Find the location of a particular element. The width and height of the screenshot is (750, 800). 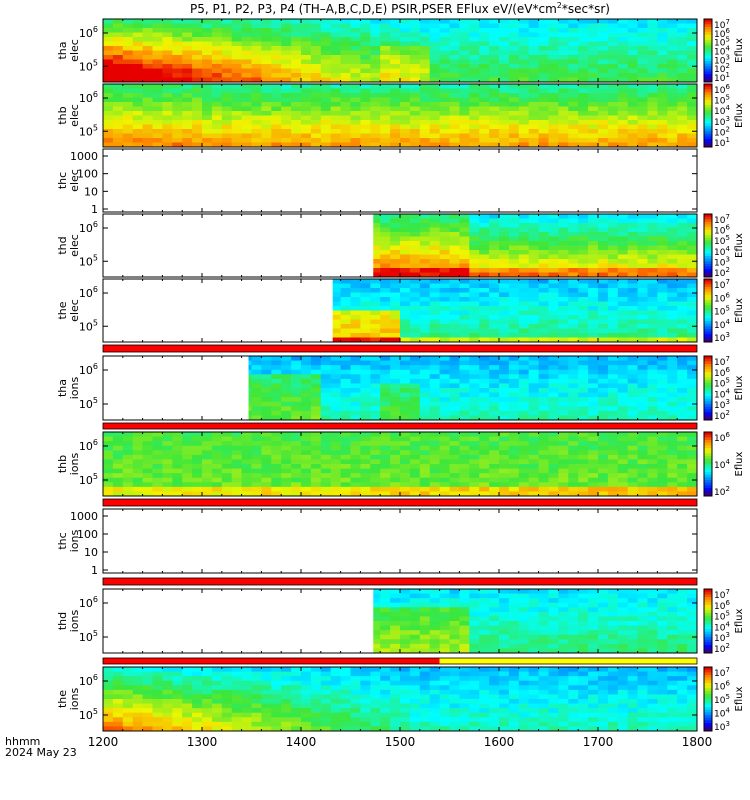

y-tick-label: 106 is located at coordinates (88, 97).